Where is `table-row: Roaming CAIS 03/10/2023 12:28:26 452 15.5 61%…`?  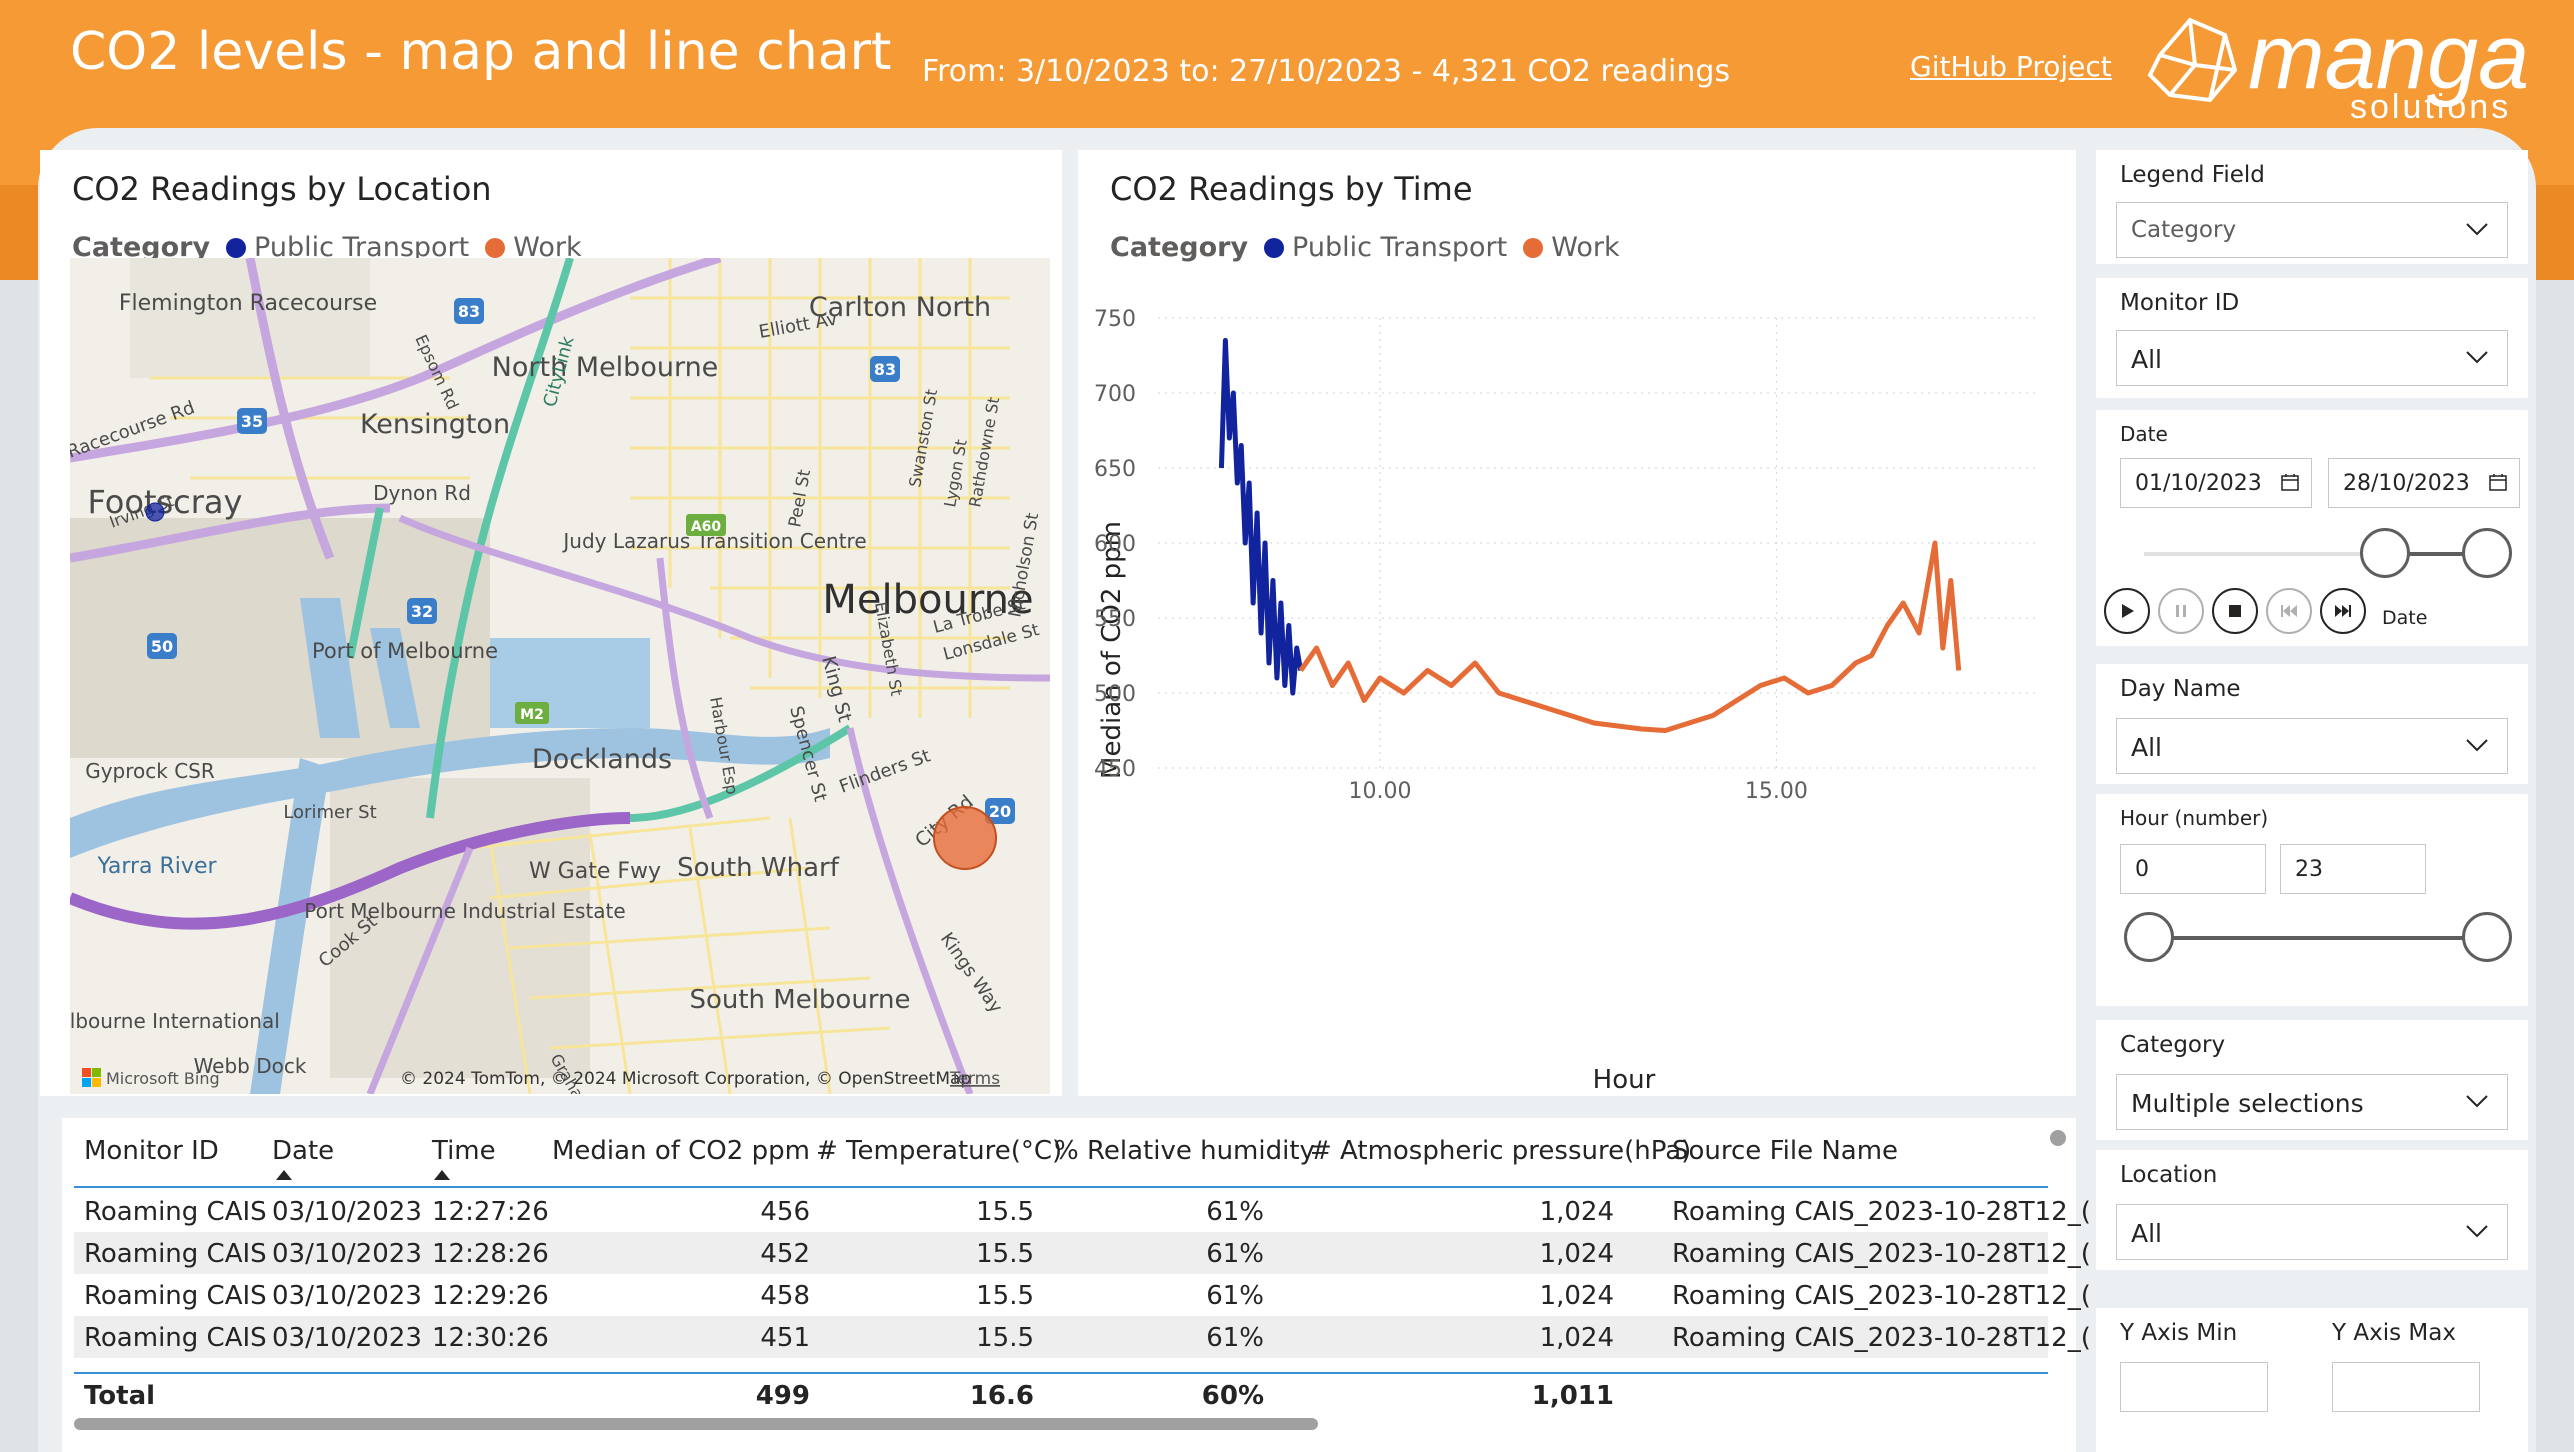 table-row: Roaming CAIS 03/10/2023 12:28:26 452 15.5 61%… is located at coordinates (1082, 1253).